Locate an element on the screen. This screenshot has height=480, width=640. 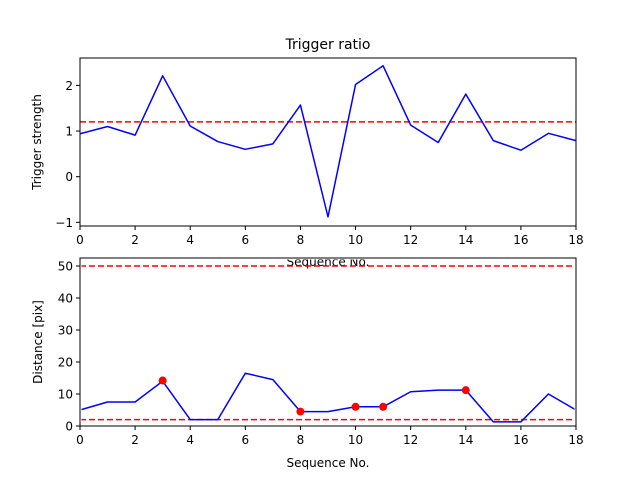
top-x-tick-label: 18 is located at coordinates (575, 240).